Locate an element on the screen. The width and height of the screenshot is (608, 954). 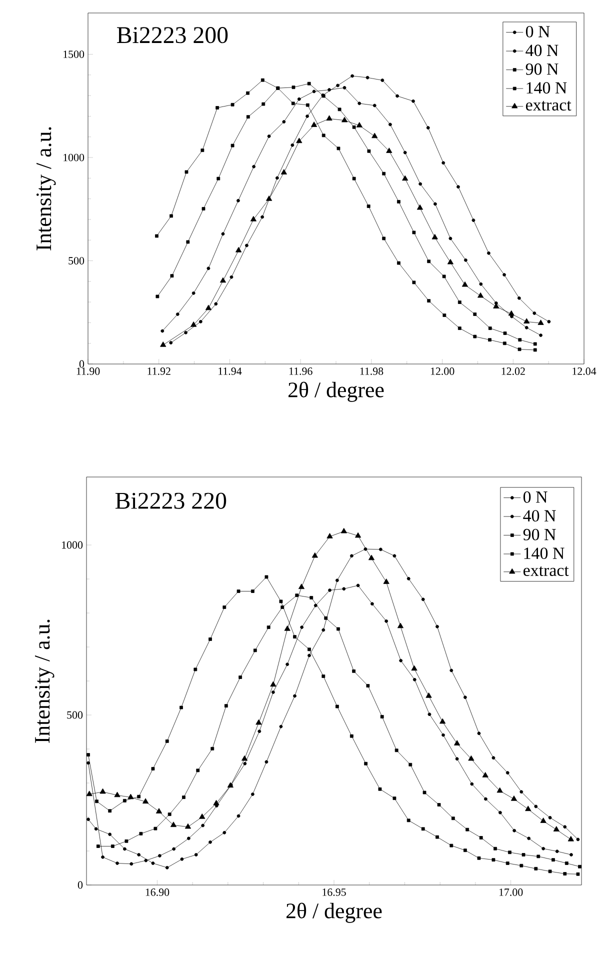
chart-title: Bi2223 200 is located at coordinates (172, 35).